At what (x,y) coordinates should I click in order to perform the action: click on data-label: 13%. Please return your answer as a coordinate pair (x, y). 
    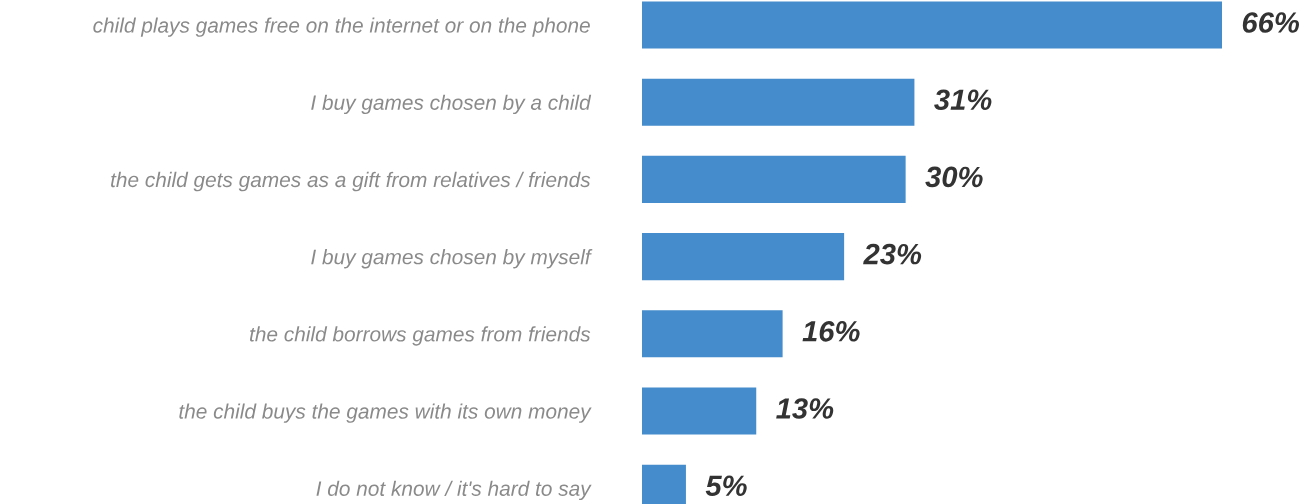
    Looking at the image, I should click on (805, 408).